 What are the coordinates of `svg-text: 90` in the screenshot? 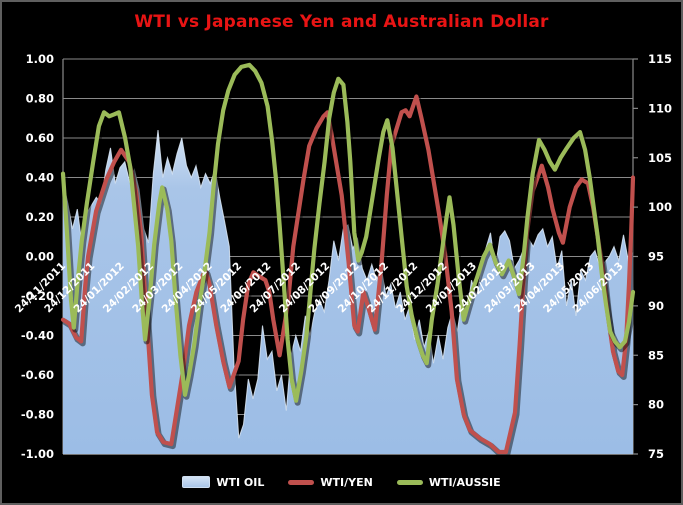 It's located at (656, 306).